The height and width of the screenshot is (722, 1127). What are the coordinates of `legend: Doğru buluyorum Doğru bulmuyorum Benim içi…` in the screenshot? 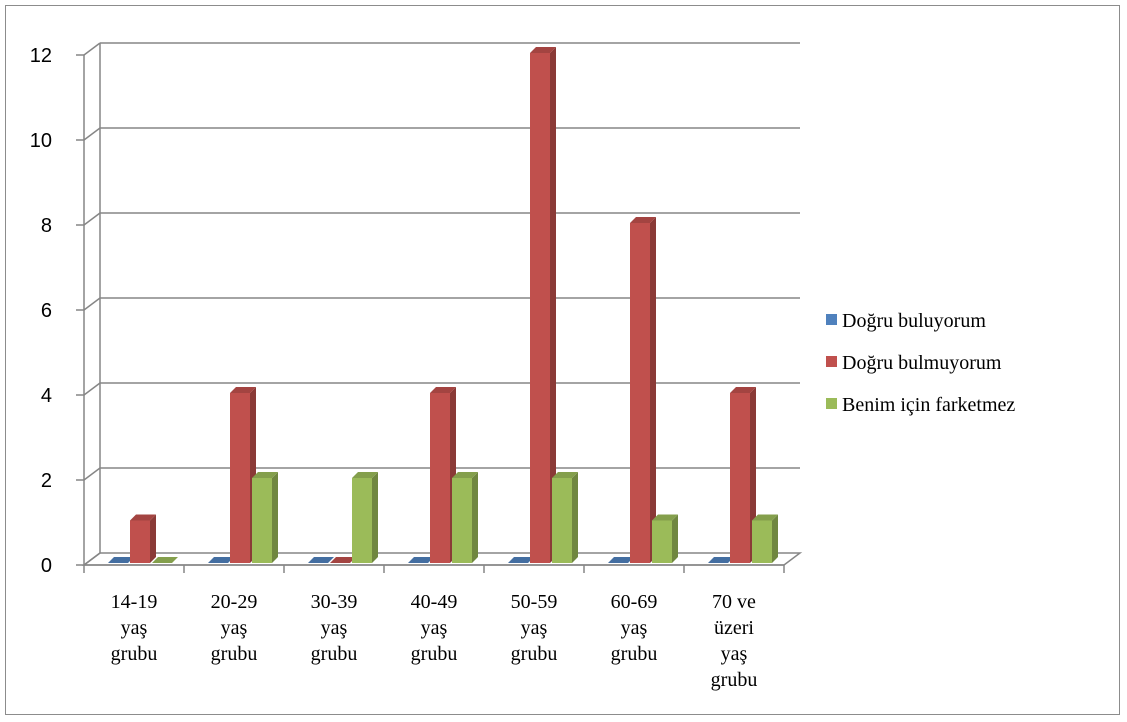 It's located at (920, 363).